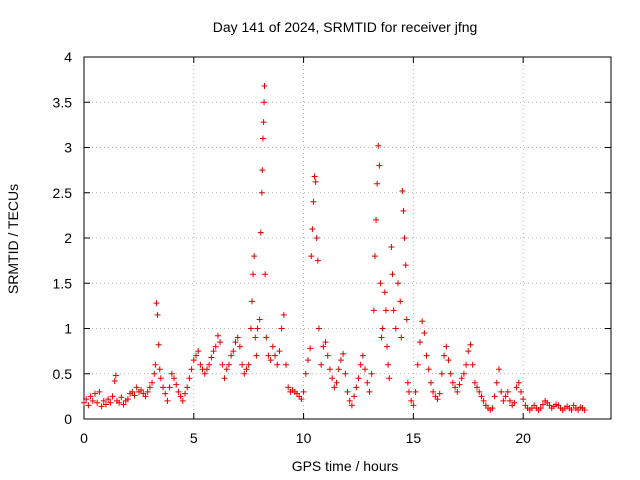  I want to click on x-tick-label: 0, so click(84, 438).